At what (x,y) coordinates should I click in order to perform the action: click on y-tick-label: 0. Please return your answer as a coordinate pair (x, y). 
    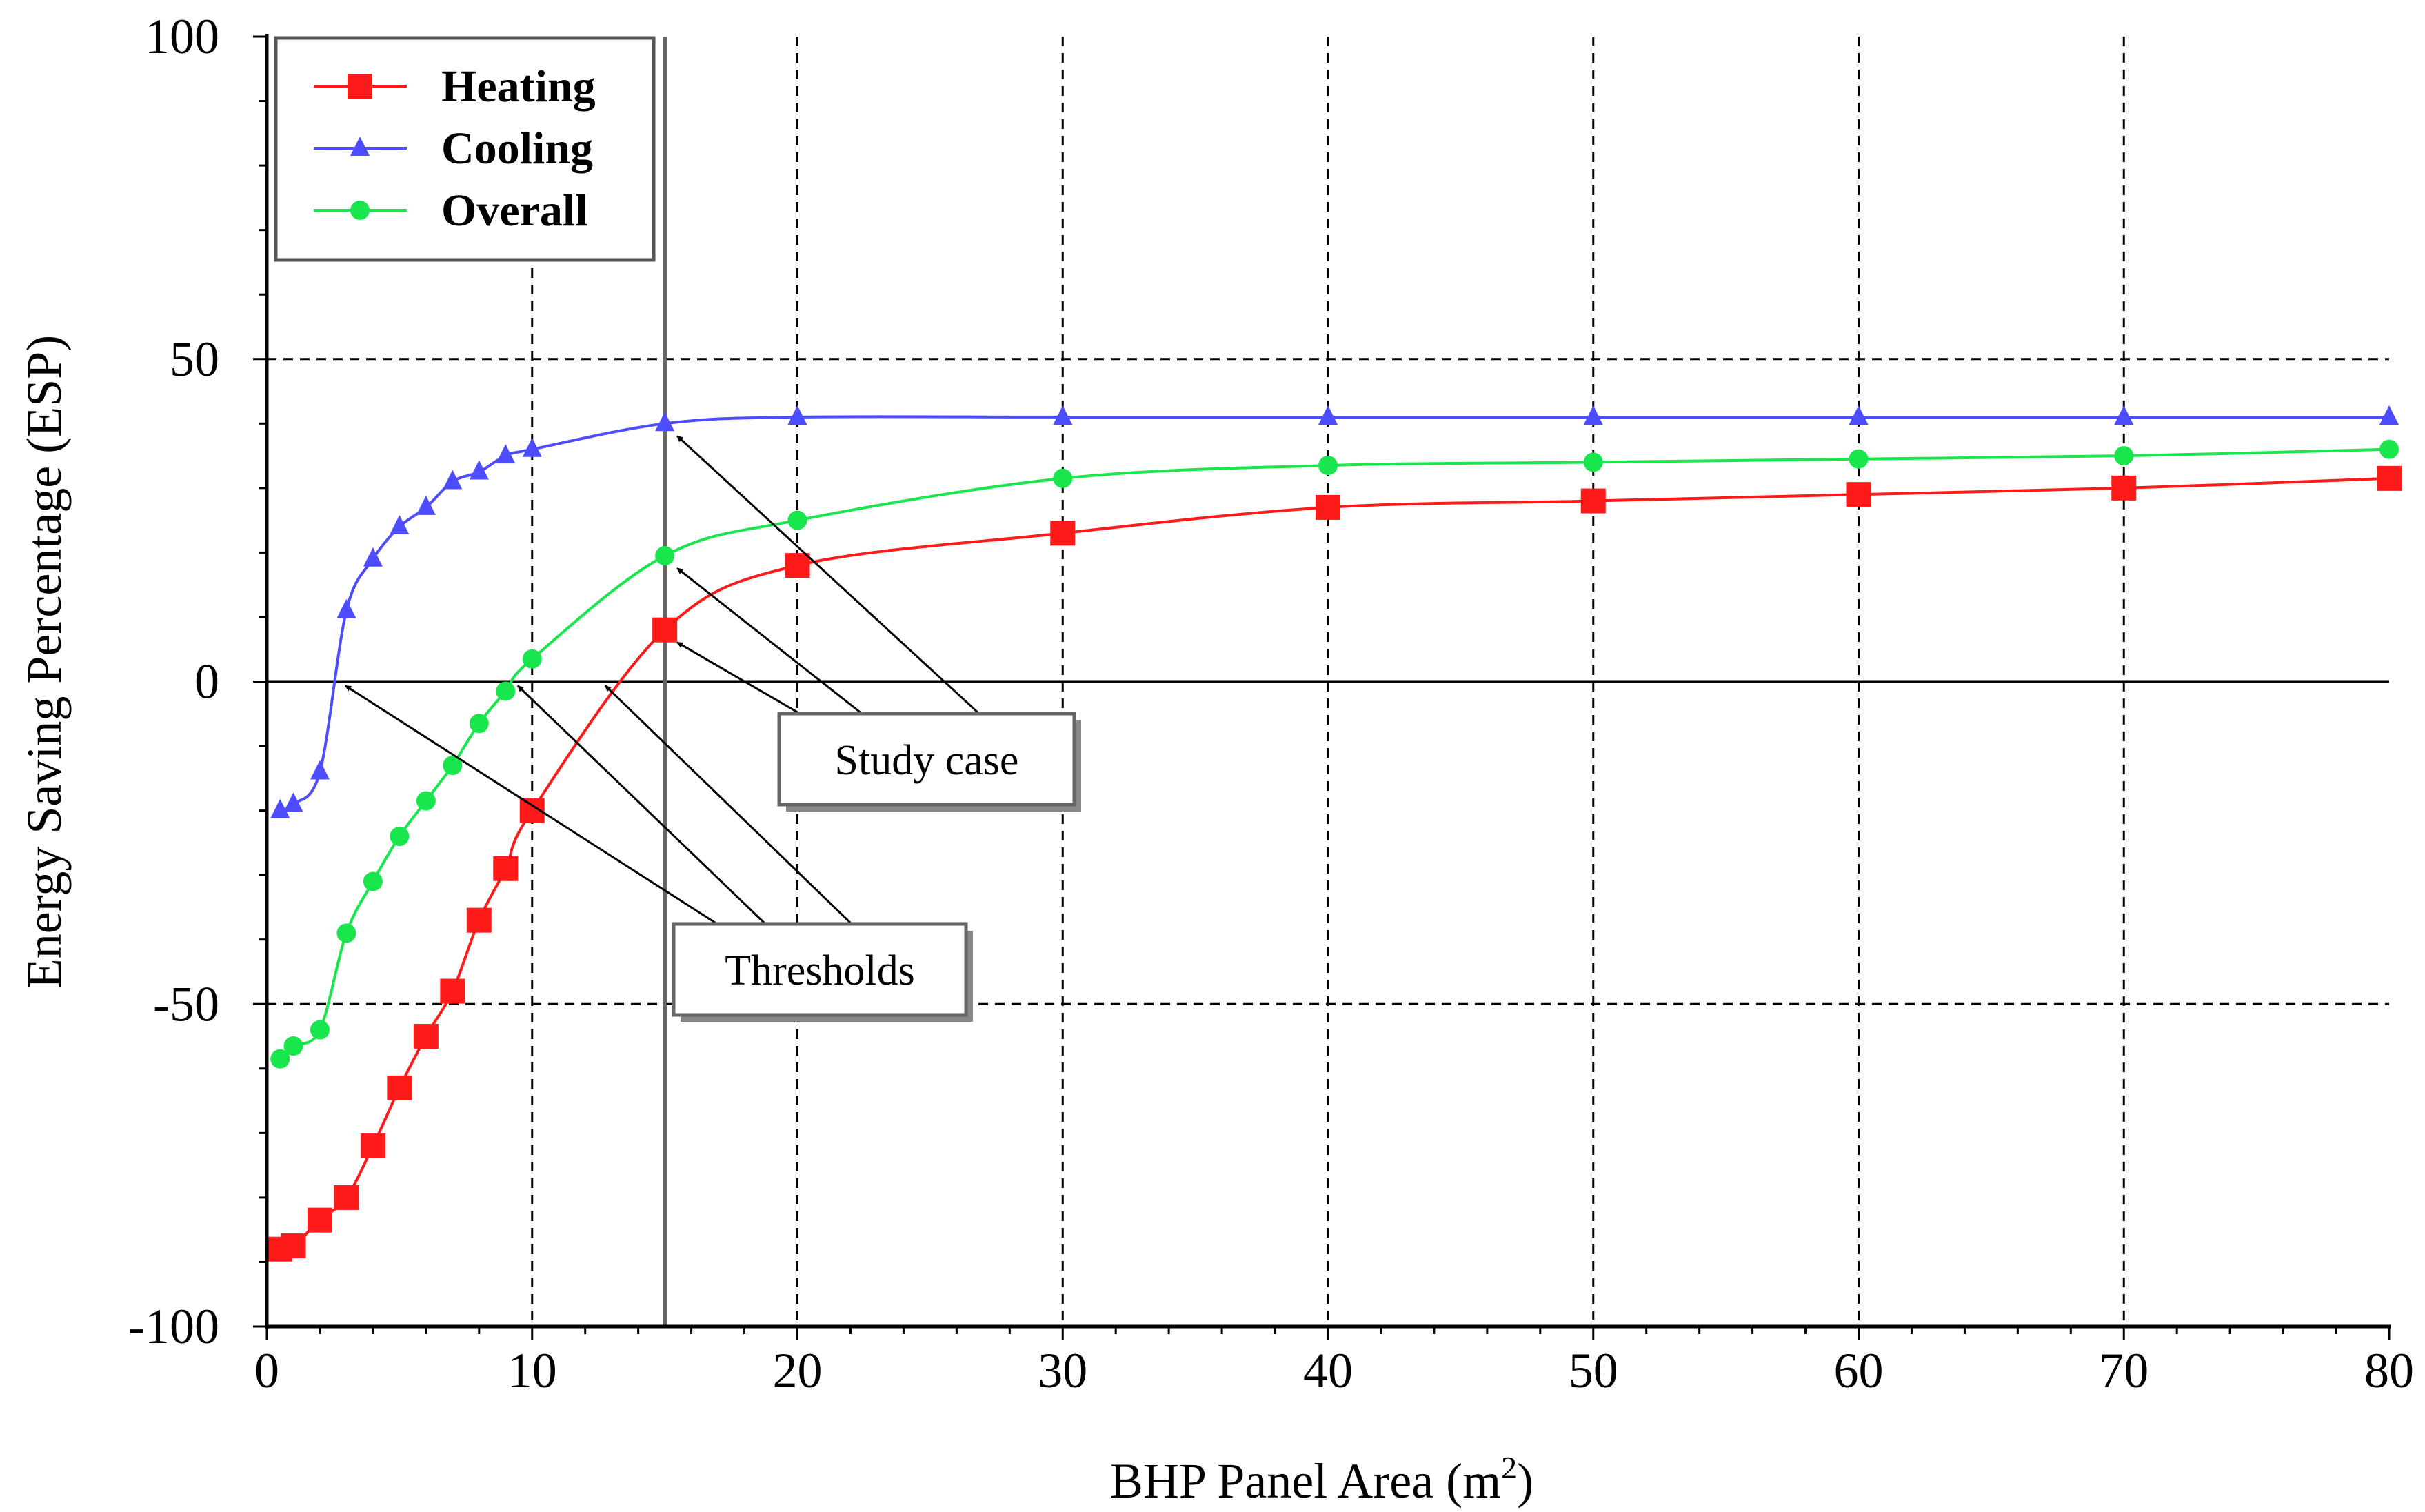
    Looking at the image, I should click on (206, 681).